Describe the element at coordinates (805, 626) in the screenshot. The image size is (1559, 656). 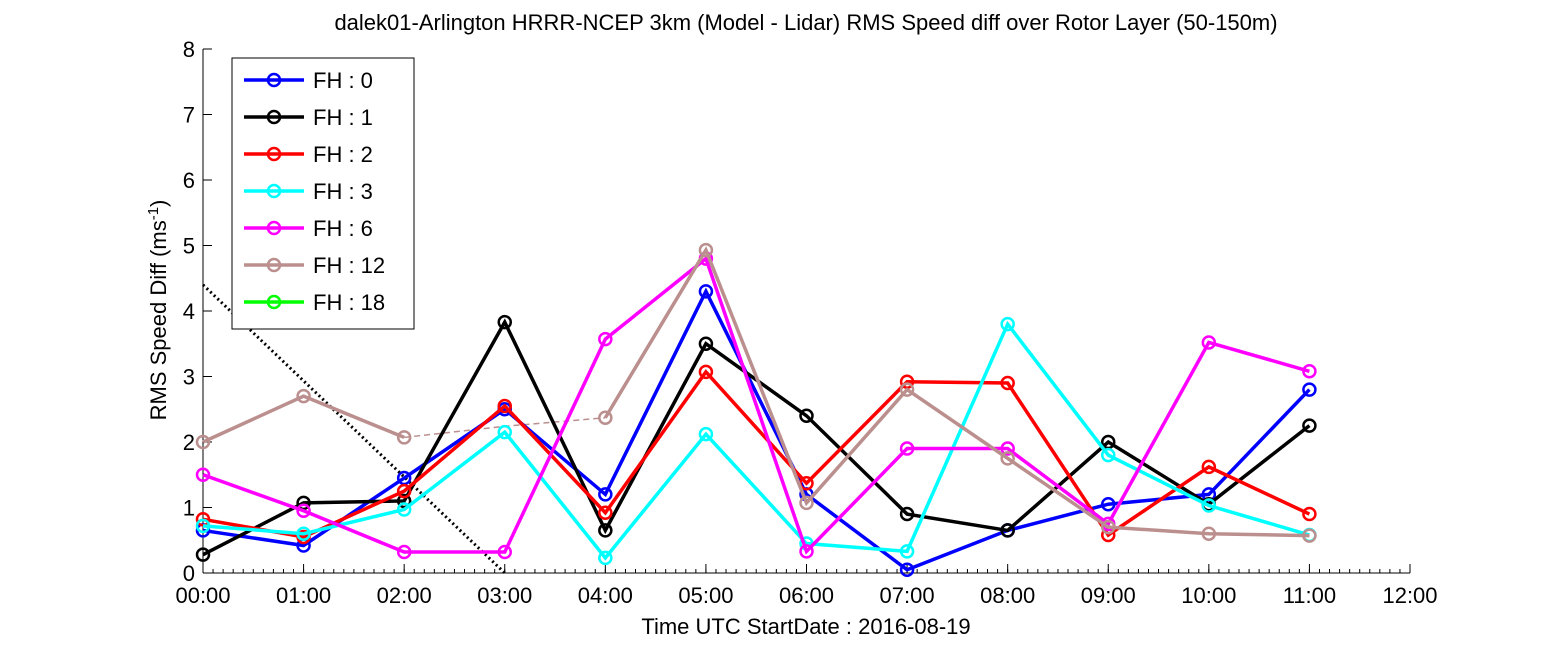
I see `x-axis-label: Time UTC StartDate : 2016-08-19` at that location.